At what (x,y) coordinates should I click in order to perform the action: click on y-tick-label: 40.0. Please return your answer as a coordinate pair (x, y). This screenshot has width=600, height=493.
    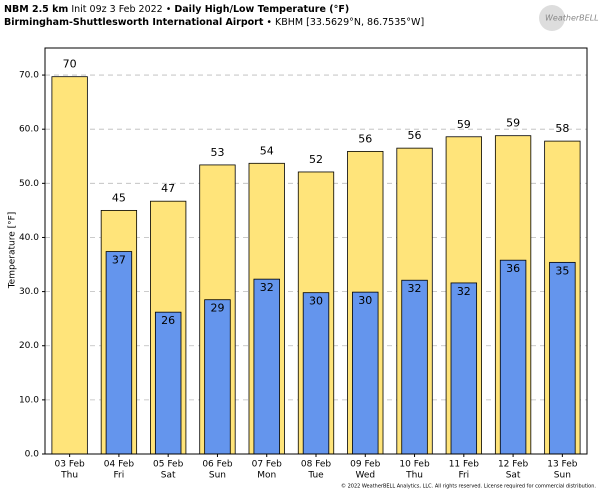
    Looking at the image, I should click on (29, 238).